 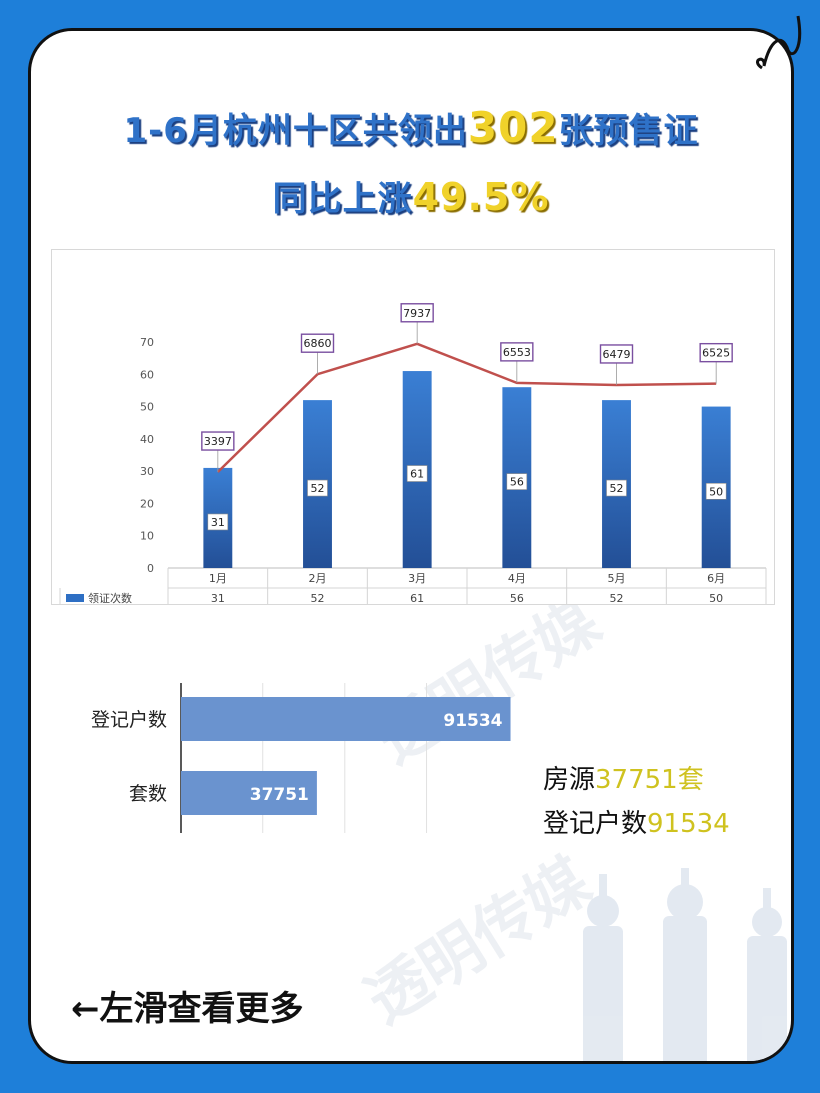 What do you see at coordinates (417, 598) in the screenshot?
I see `table-cell-bar: 61` at bounding box center [417, 598].